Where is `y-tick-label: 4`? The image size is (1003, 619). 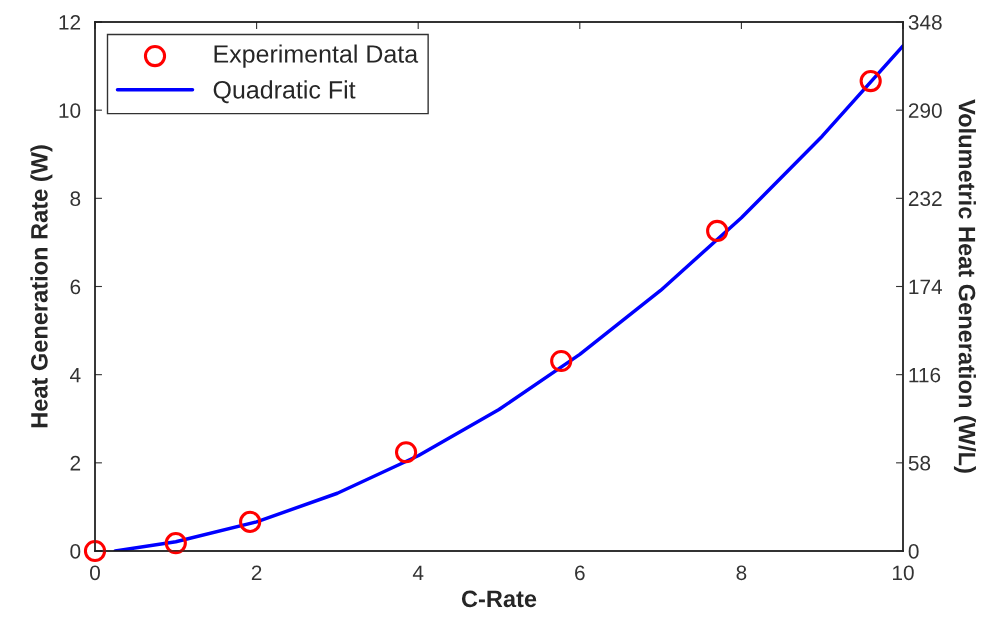 y-tick-label: 4 is located at coordinates (75, 375).